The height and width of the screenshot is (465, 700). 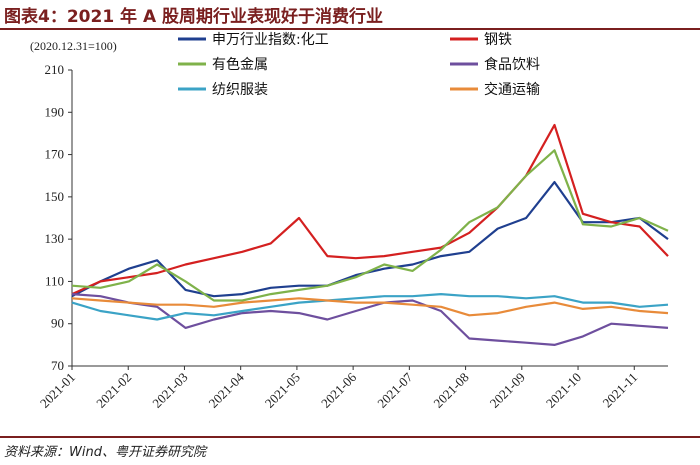 What do you see at coordinates (227, 390) in the screenshot?
I see `x-tick-label: 2021-04` at bounding box center [227, 390].